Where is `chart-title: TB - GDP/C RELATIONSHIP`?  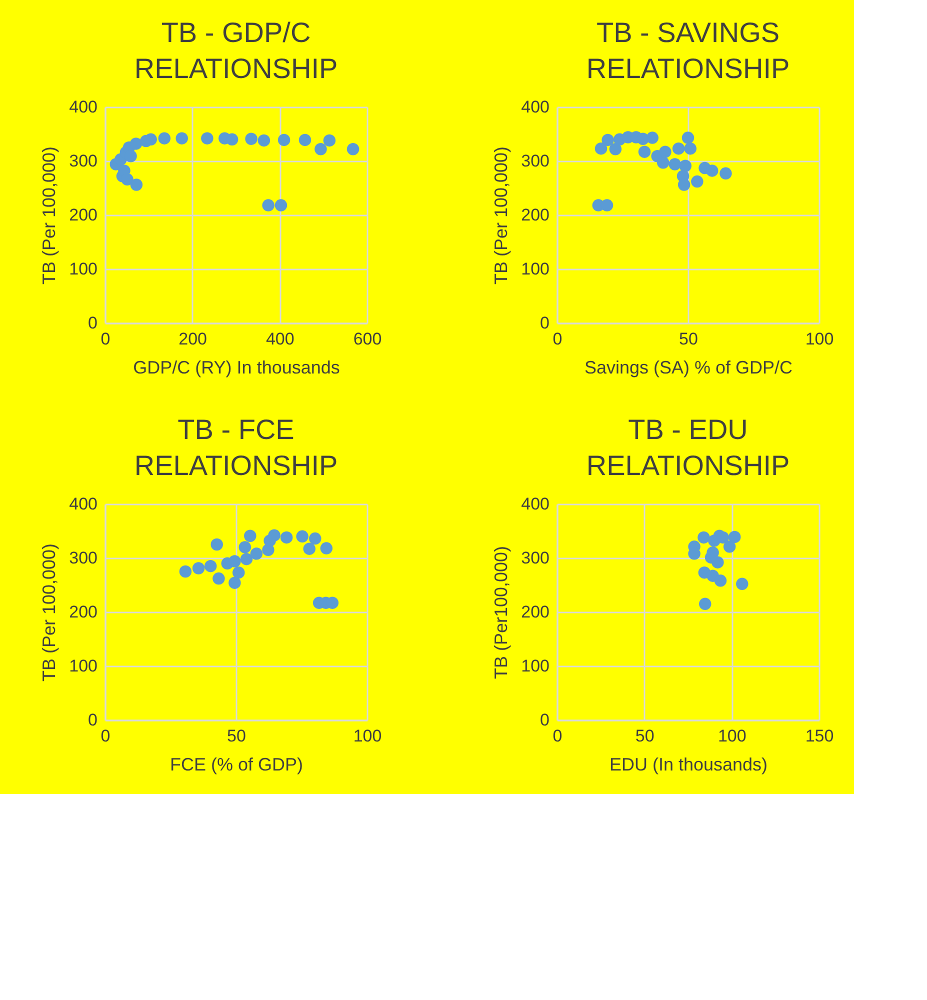
chart-title: TB - GDP/C RELATIONSHIP is located at coordinates (236, 50).